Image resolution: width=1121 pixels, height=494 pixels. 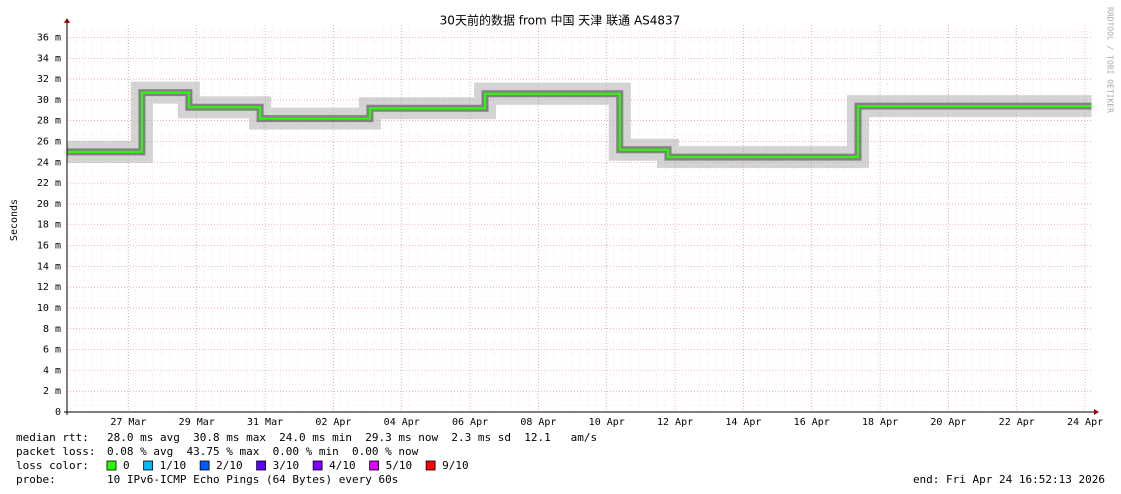 I want to click on x-tick-label: 08 Apr, so click(x=538, y=422).